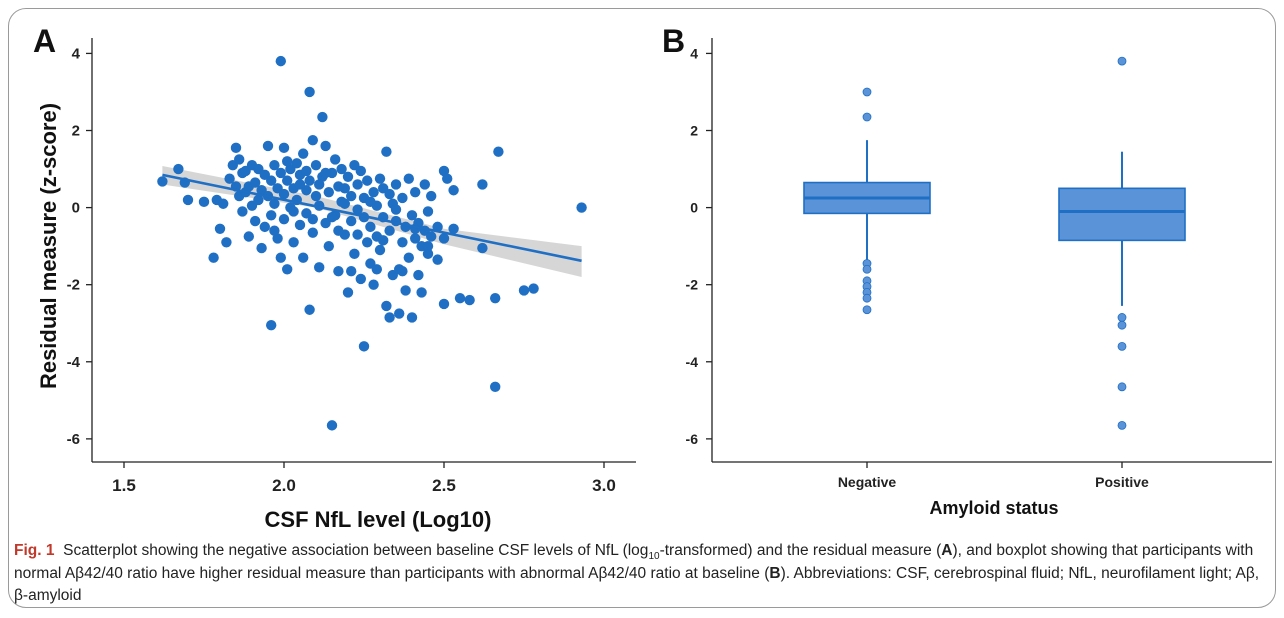  Describe the element at coordinates (76, 53) in the screenshot. I see `y-tick-label: 4` at that location.